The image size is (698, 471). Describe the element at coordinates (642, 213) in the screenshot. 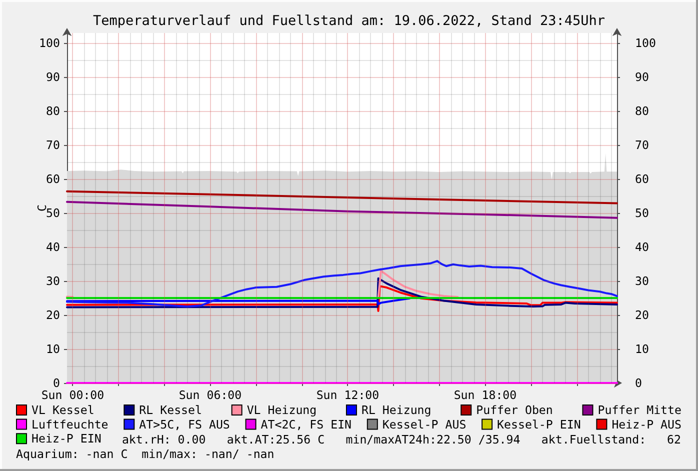

I see `y2-tick-label: 50` at that location.